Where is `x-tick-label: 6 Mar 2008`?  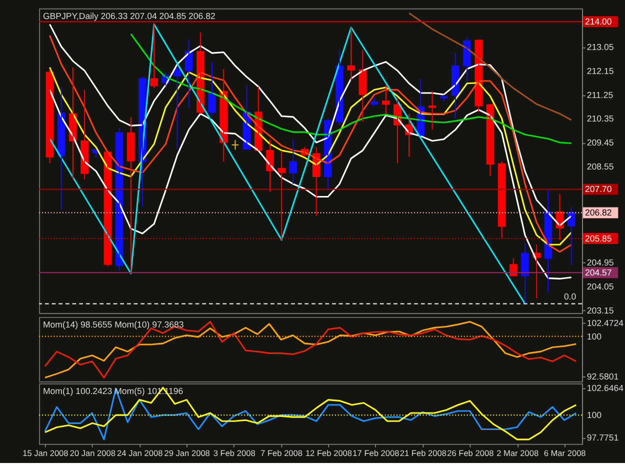 x-tick-label: 6 Mar 2008 is located at coordinates (565, 453).